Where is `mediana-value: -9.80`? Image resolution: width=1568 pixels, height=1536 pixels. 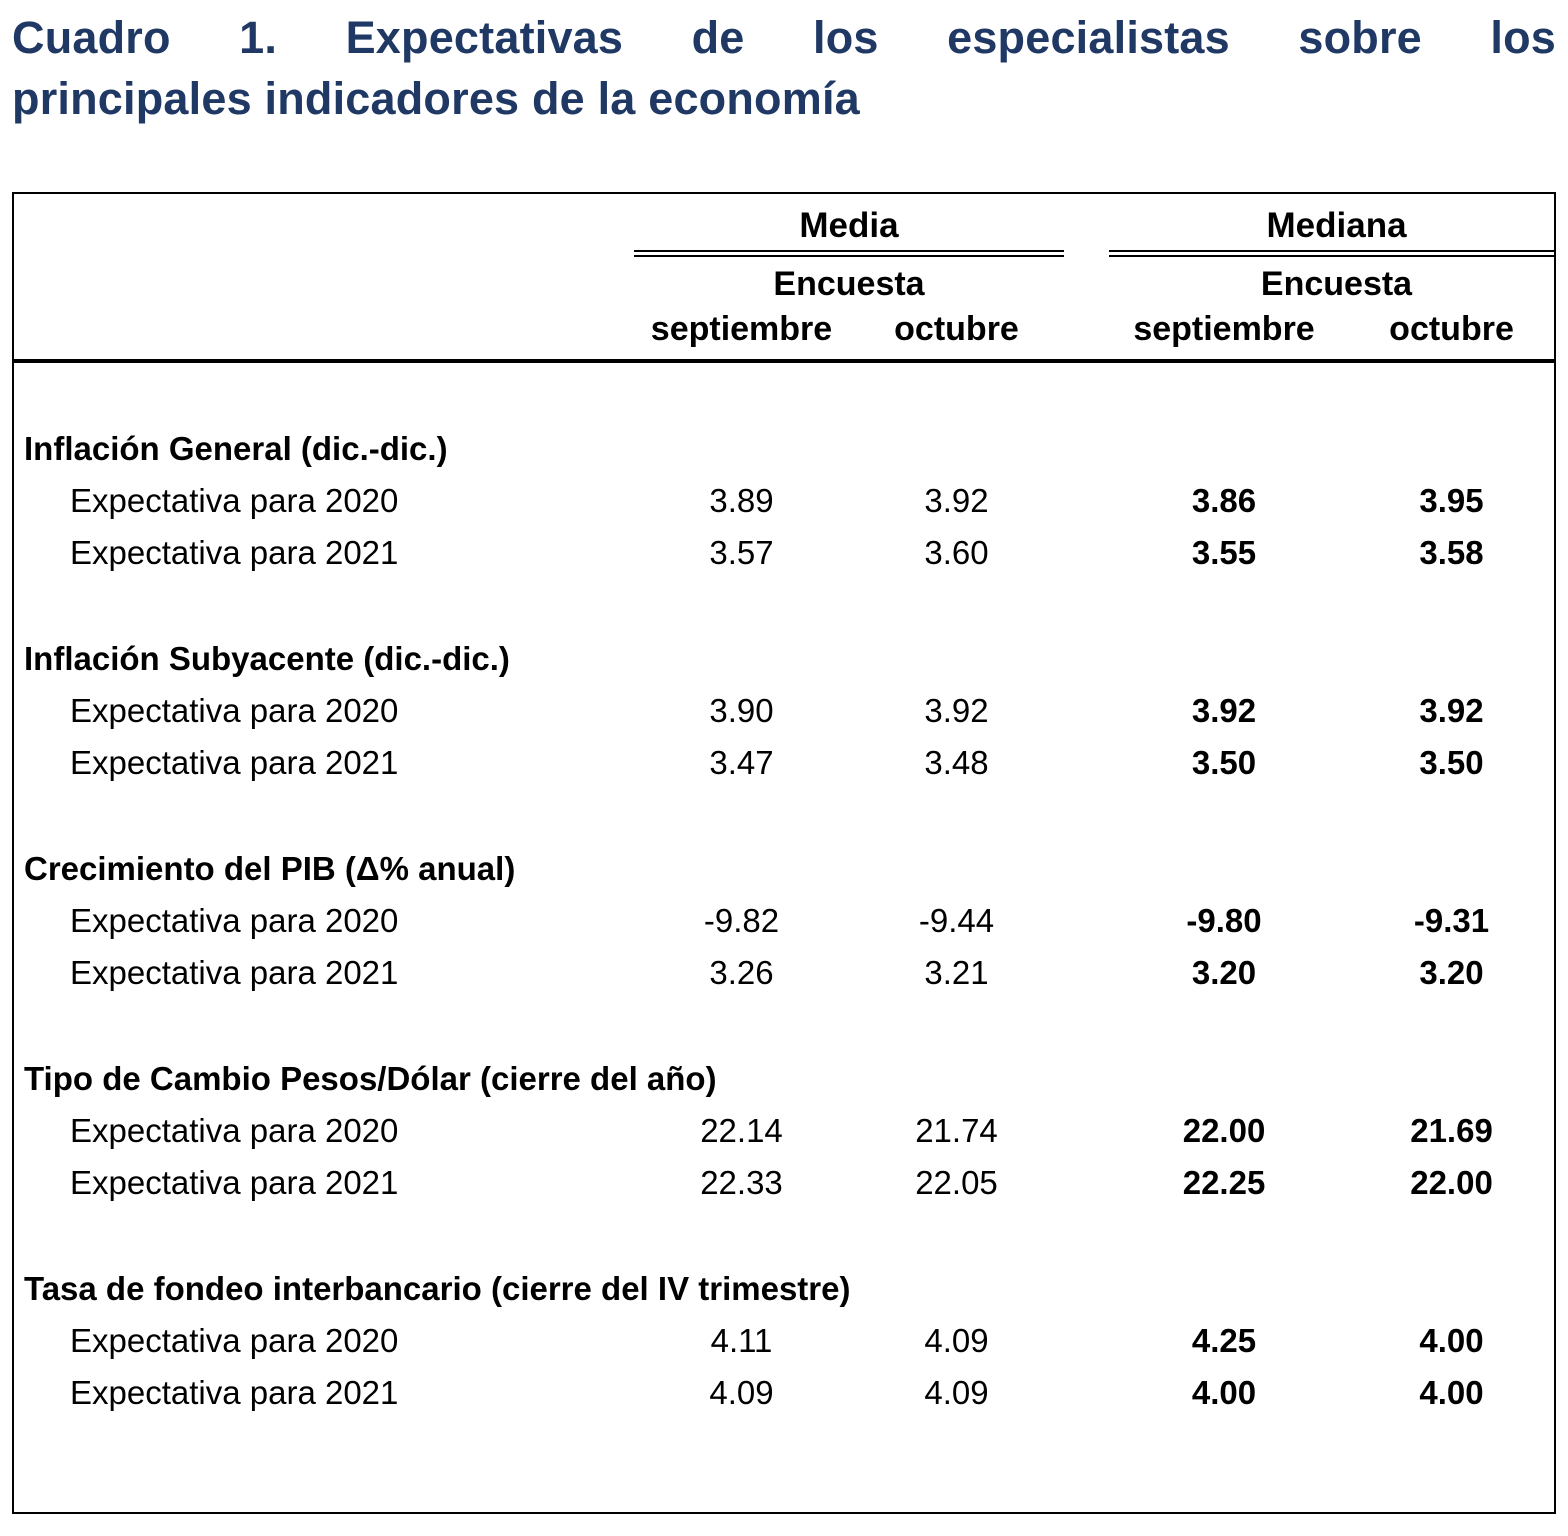
mediana-value: -9.80 is located at coordinates (1224, 920).